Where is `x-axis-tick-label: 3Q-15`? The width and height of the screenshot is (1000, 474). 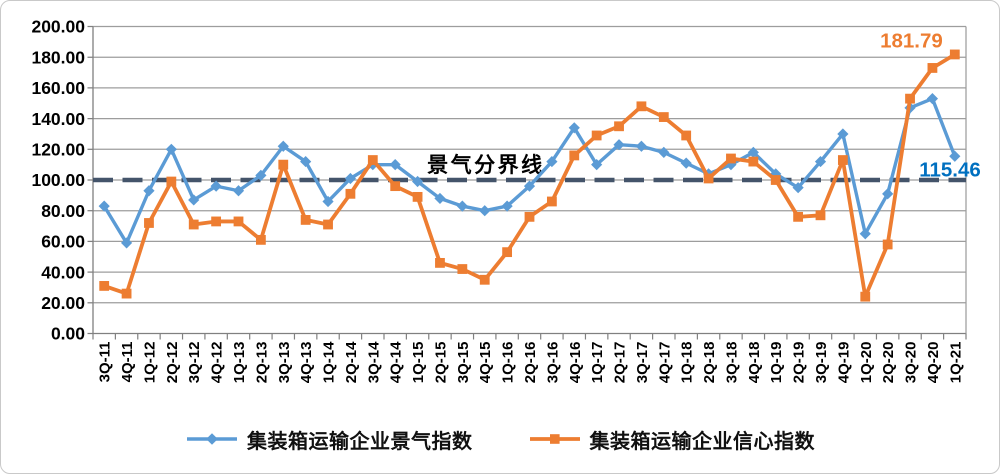 x-axis-tick-label: 3Q-15 is located at coordinates (463, 363).